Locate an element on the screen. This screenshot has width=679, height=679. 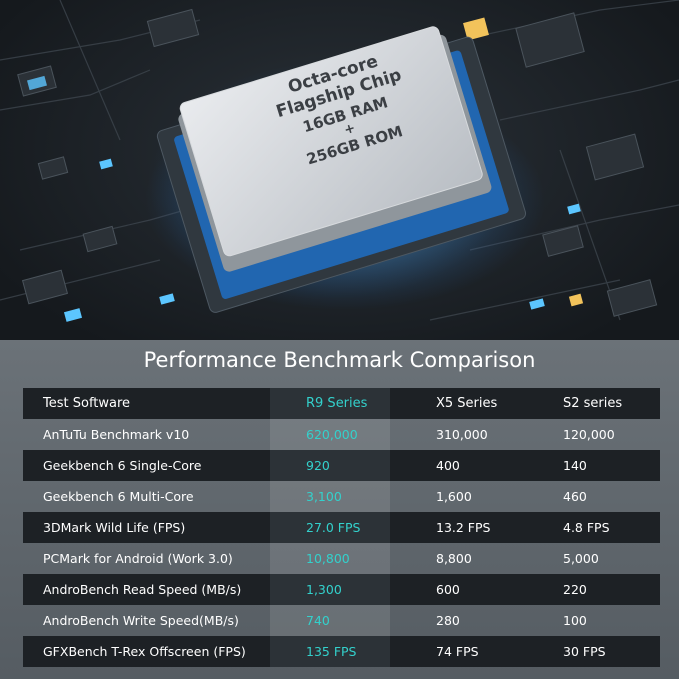
r9-value: 1,300 is located at coordinates (324, 589).